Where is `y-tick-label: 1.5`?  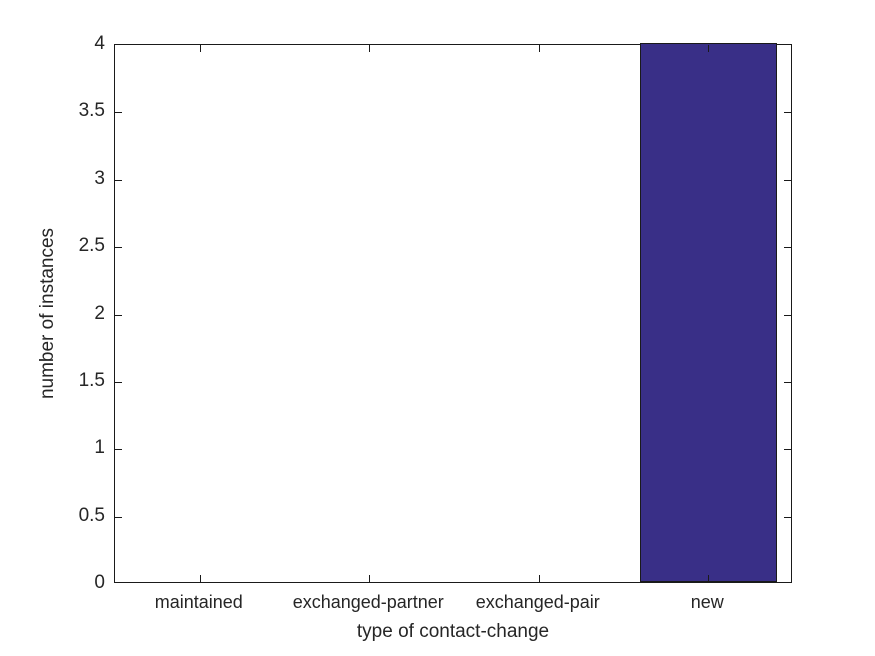
y-tick-label: 1.5 is located at coordinates (91, 380).